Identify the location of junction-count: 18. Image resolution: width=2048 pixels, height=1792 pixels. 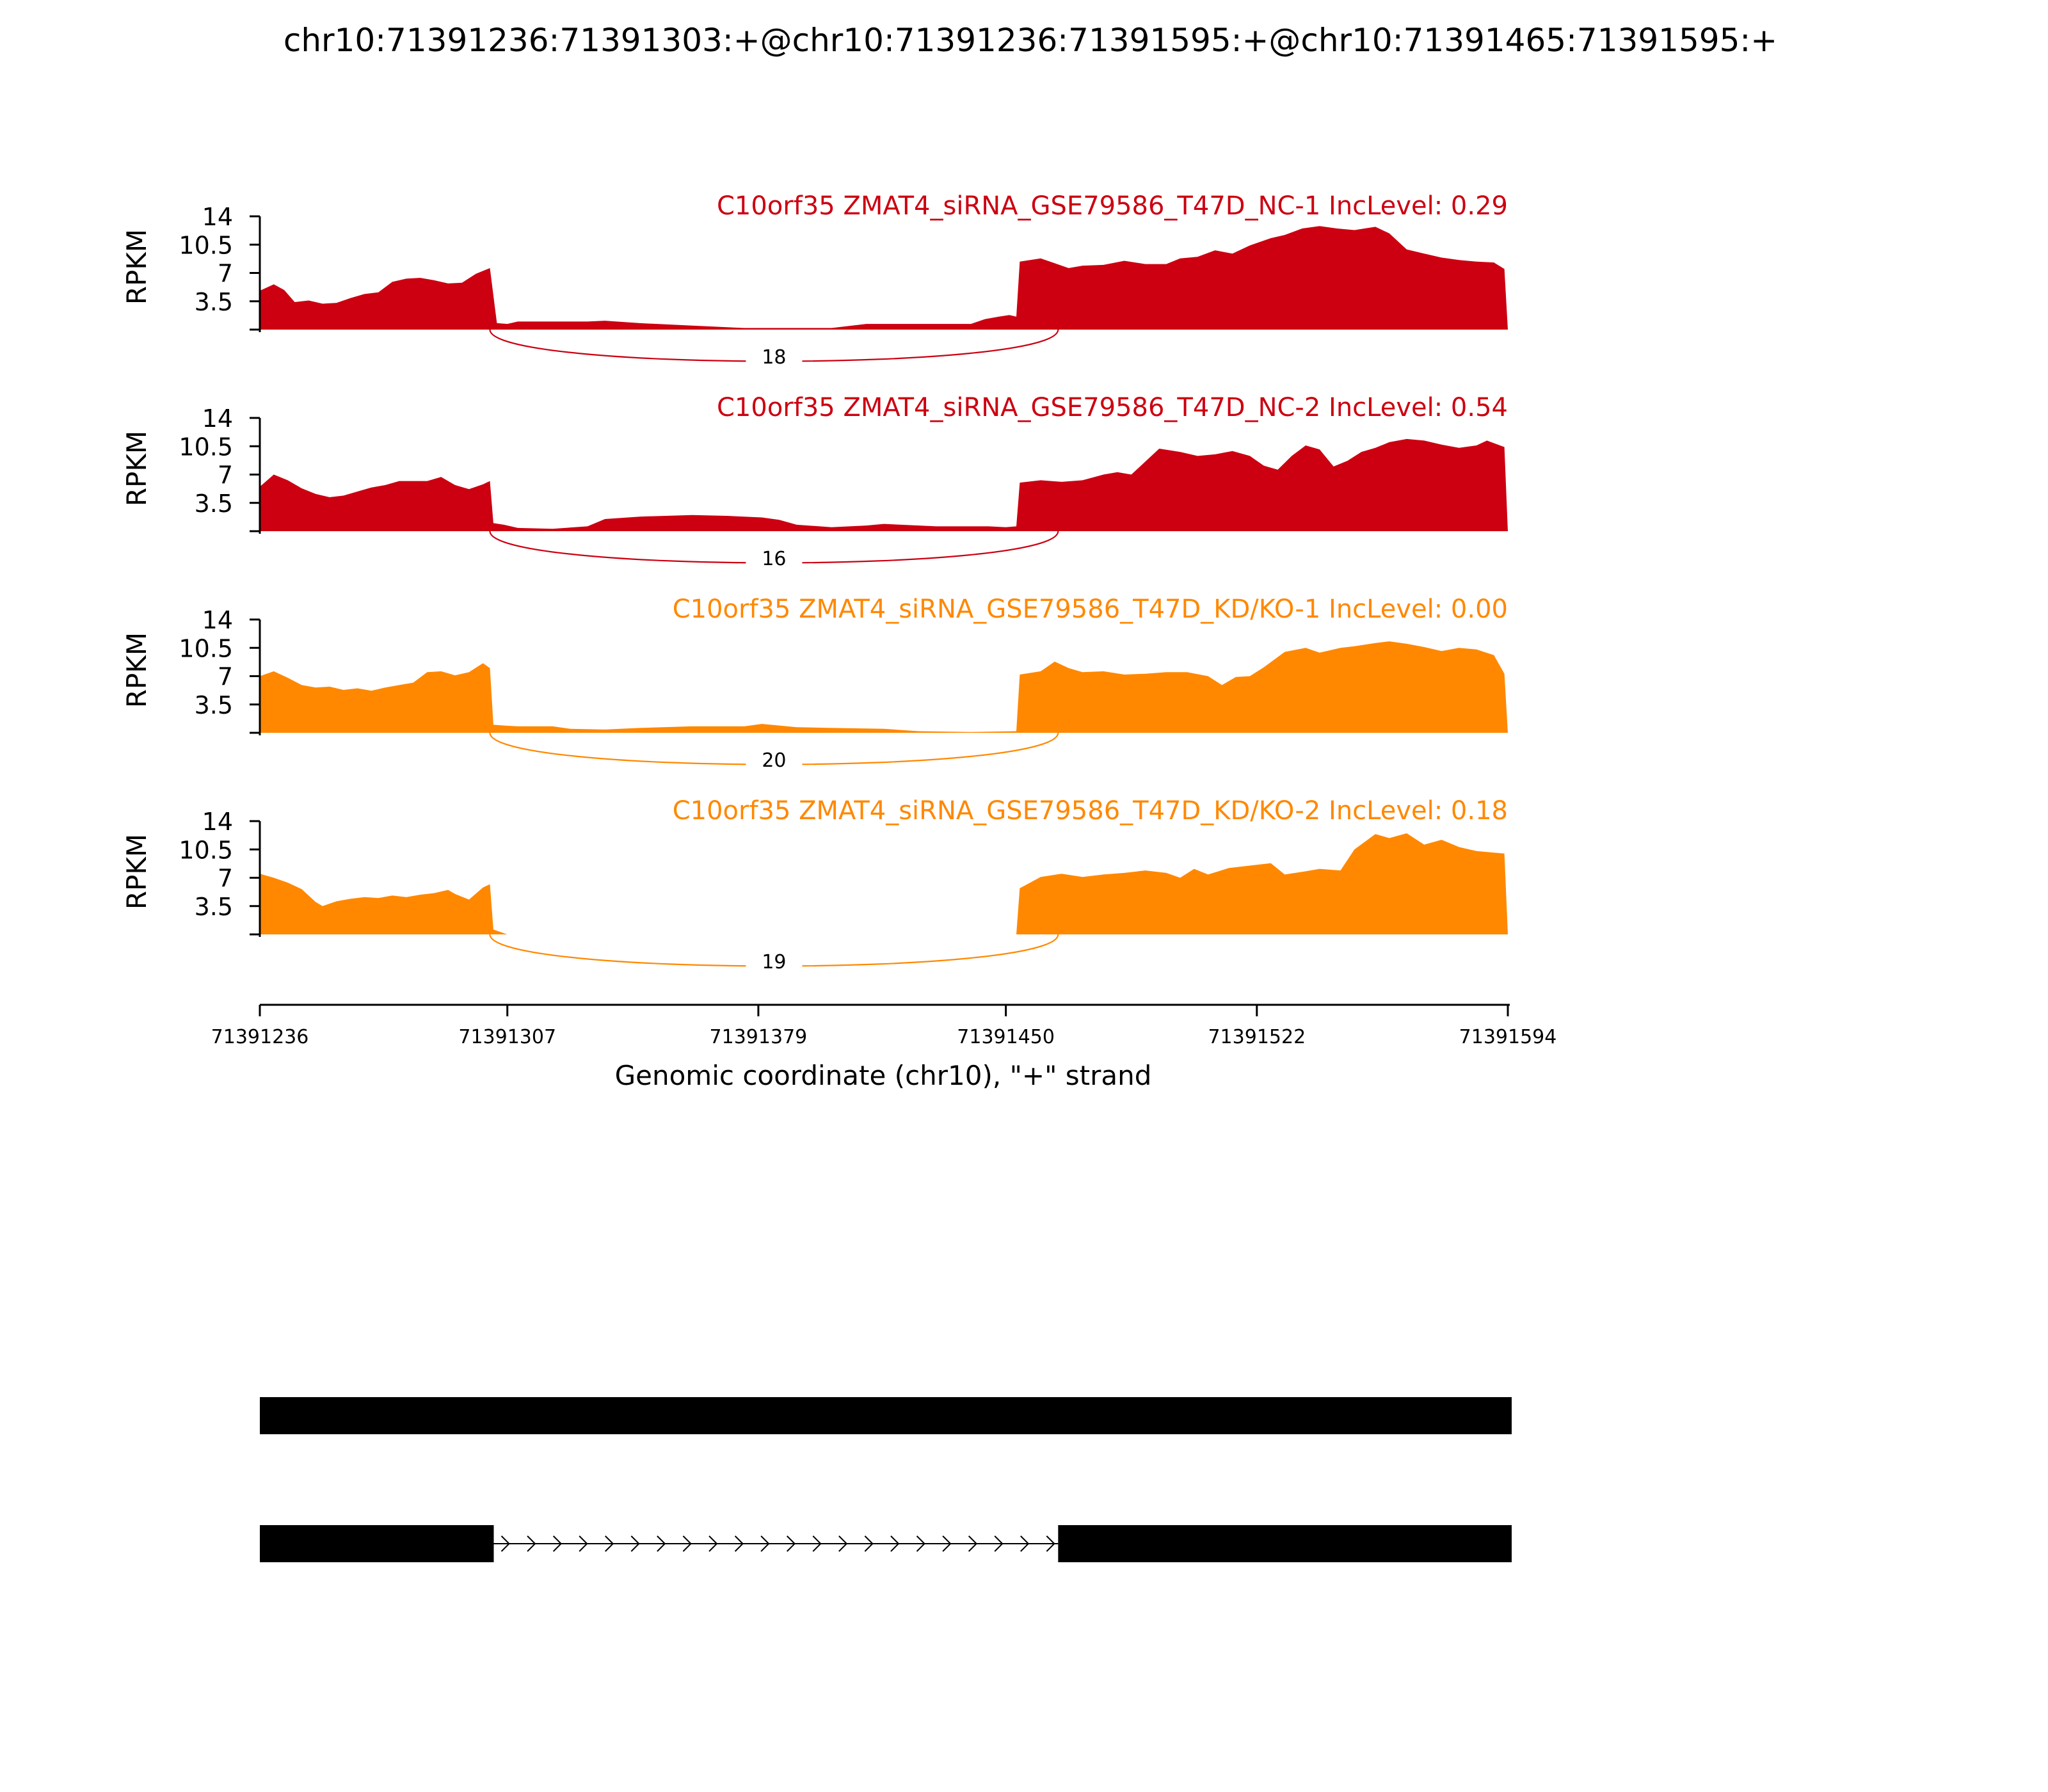
(774, 357).